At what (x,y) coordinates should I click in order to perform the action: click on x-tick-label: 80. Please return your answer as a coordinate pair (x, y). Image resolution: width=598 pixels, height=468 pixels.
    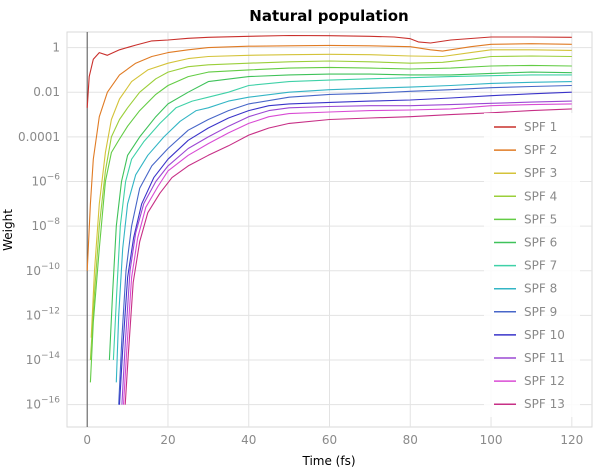
    Looking at the image, I should click on (410, 440).